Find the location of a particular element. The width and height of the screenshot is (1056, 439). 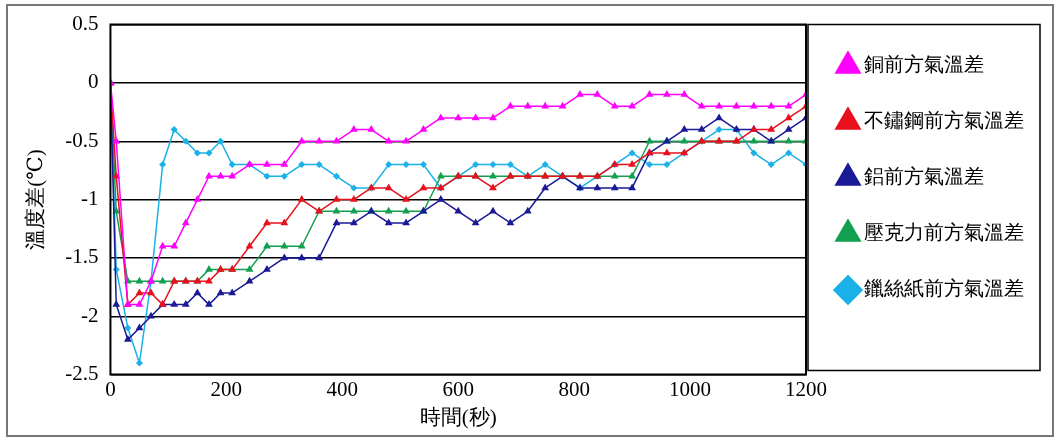

y-tick-label: -2.5 is located at coordinates (82, 373).